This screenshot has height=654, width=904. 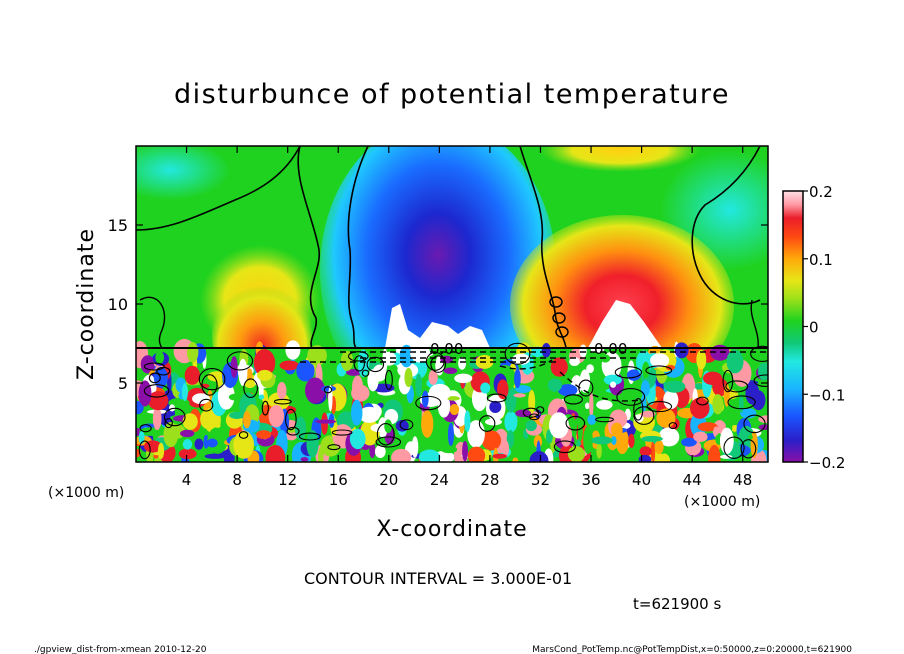 What do you see at coordinates (793, 326) in the screenshot?
I see `colorbar` at bounding box center [793, 326].